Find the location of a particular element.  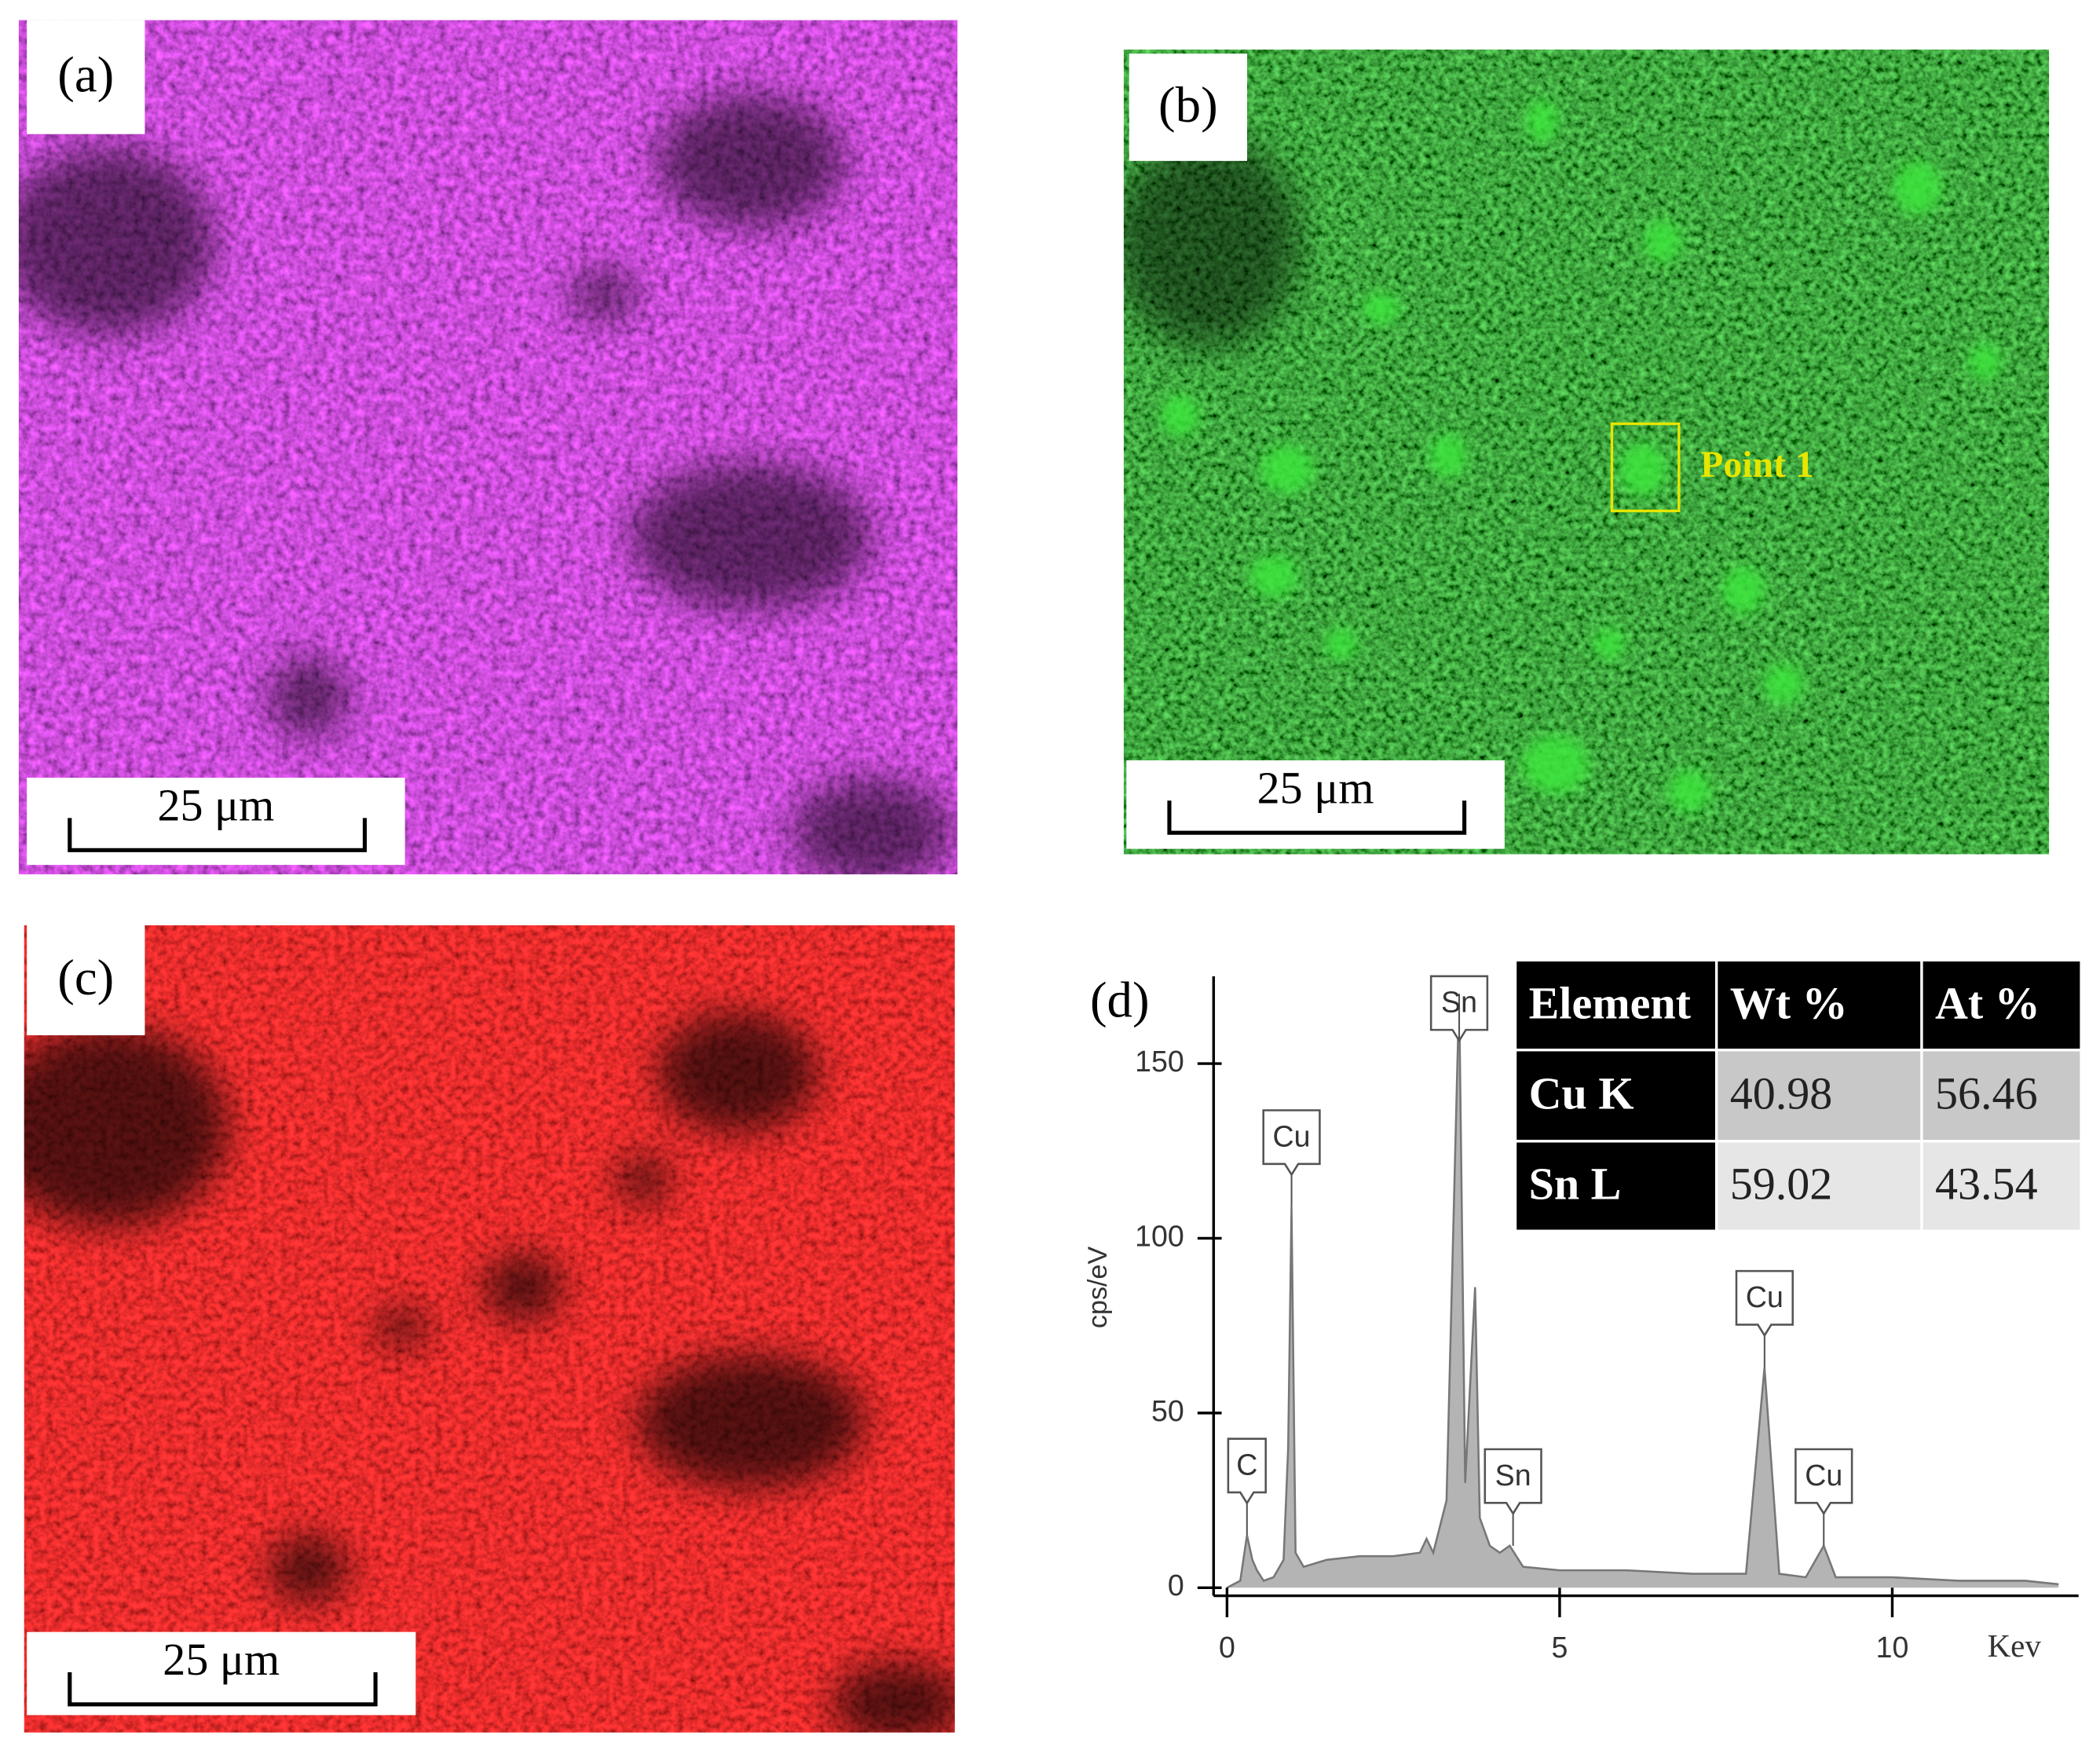

scale-bar-box is located at coordinates (222, 1673).